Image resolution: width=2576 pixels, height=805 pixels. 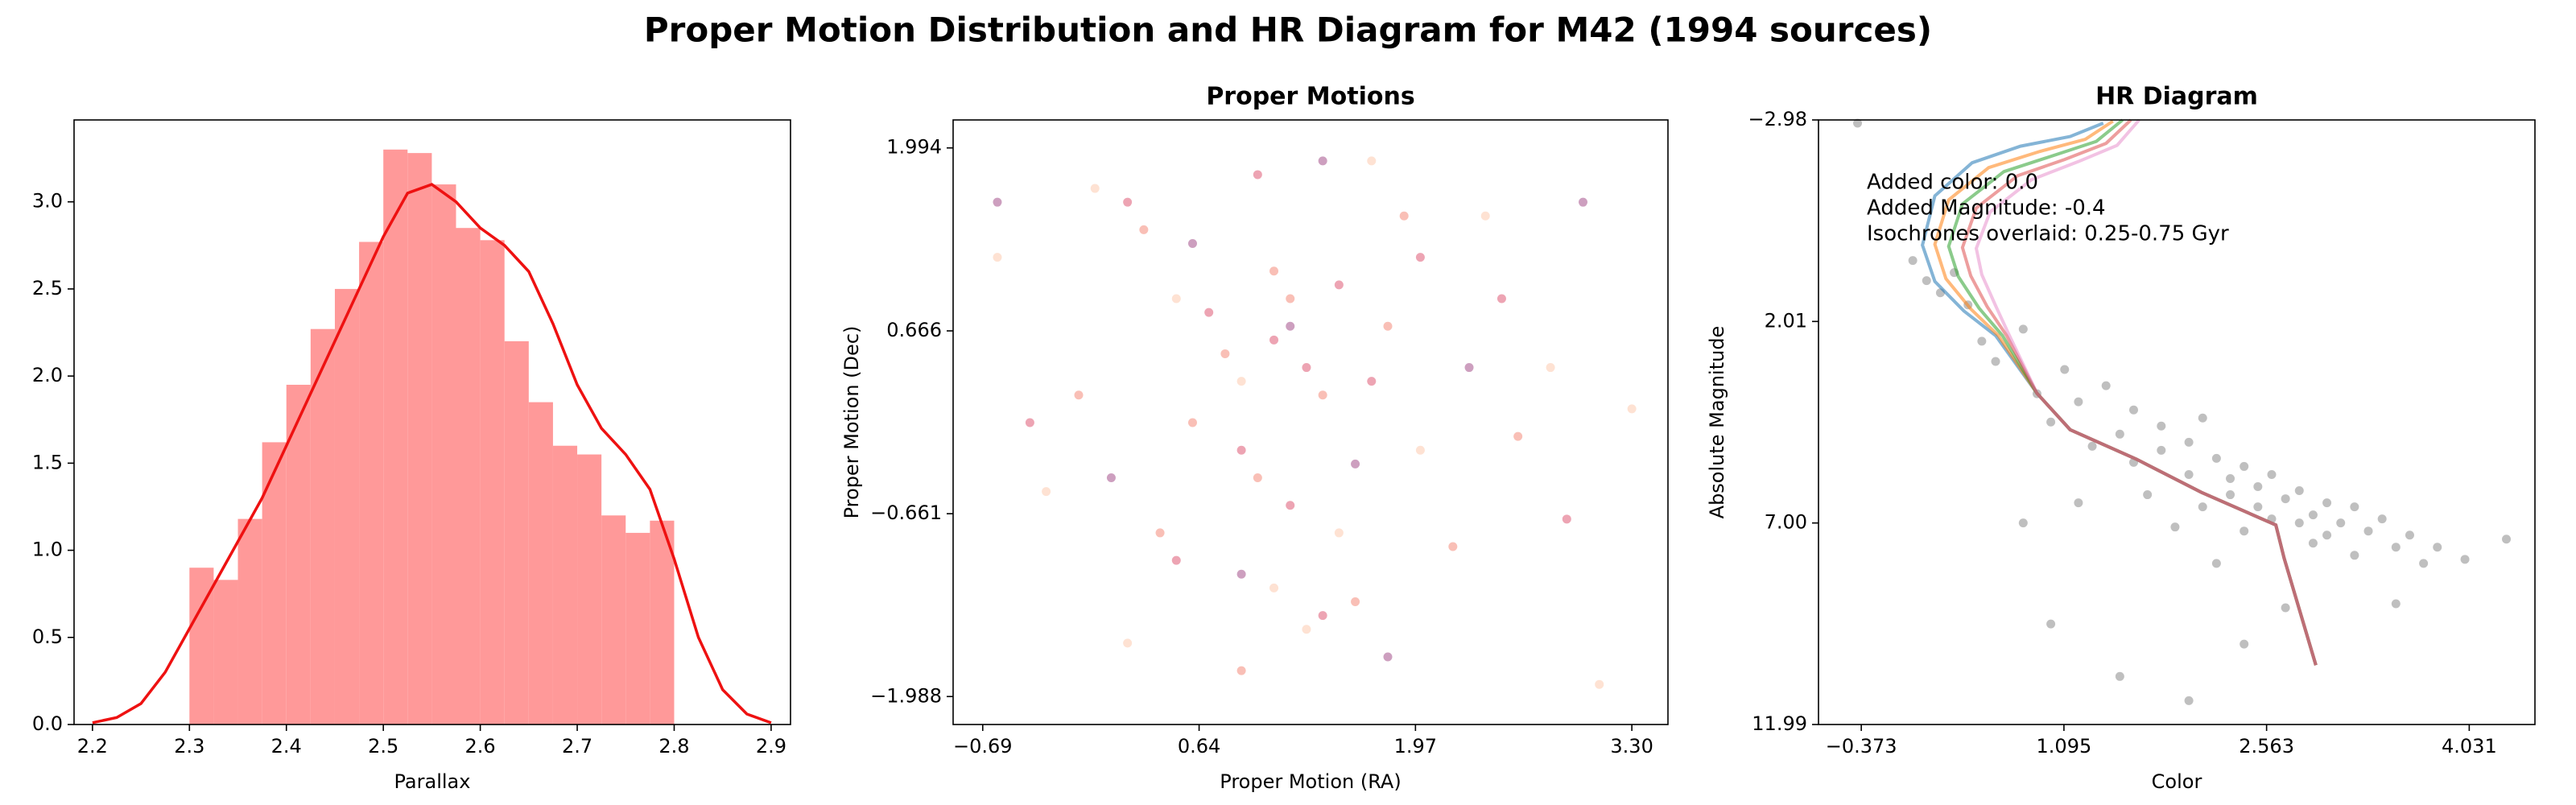 I want to click on y-tick-label: 2.5, so click(x=47, y=288).